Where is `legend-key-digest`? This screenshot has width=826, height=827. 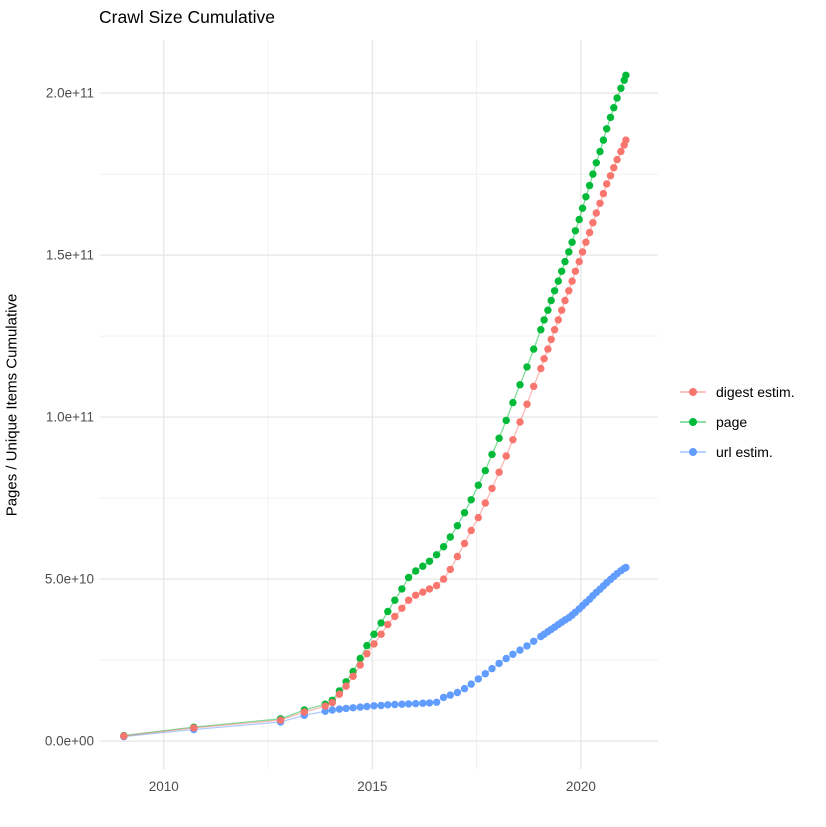
legend-key-digest is located at coordinates (693, 392).